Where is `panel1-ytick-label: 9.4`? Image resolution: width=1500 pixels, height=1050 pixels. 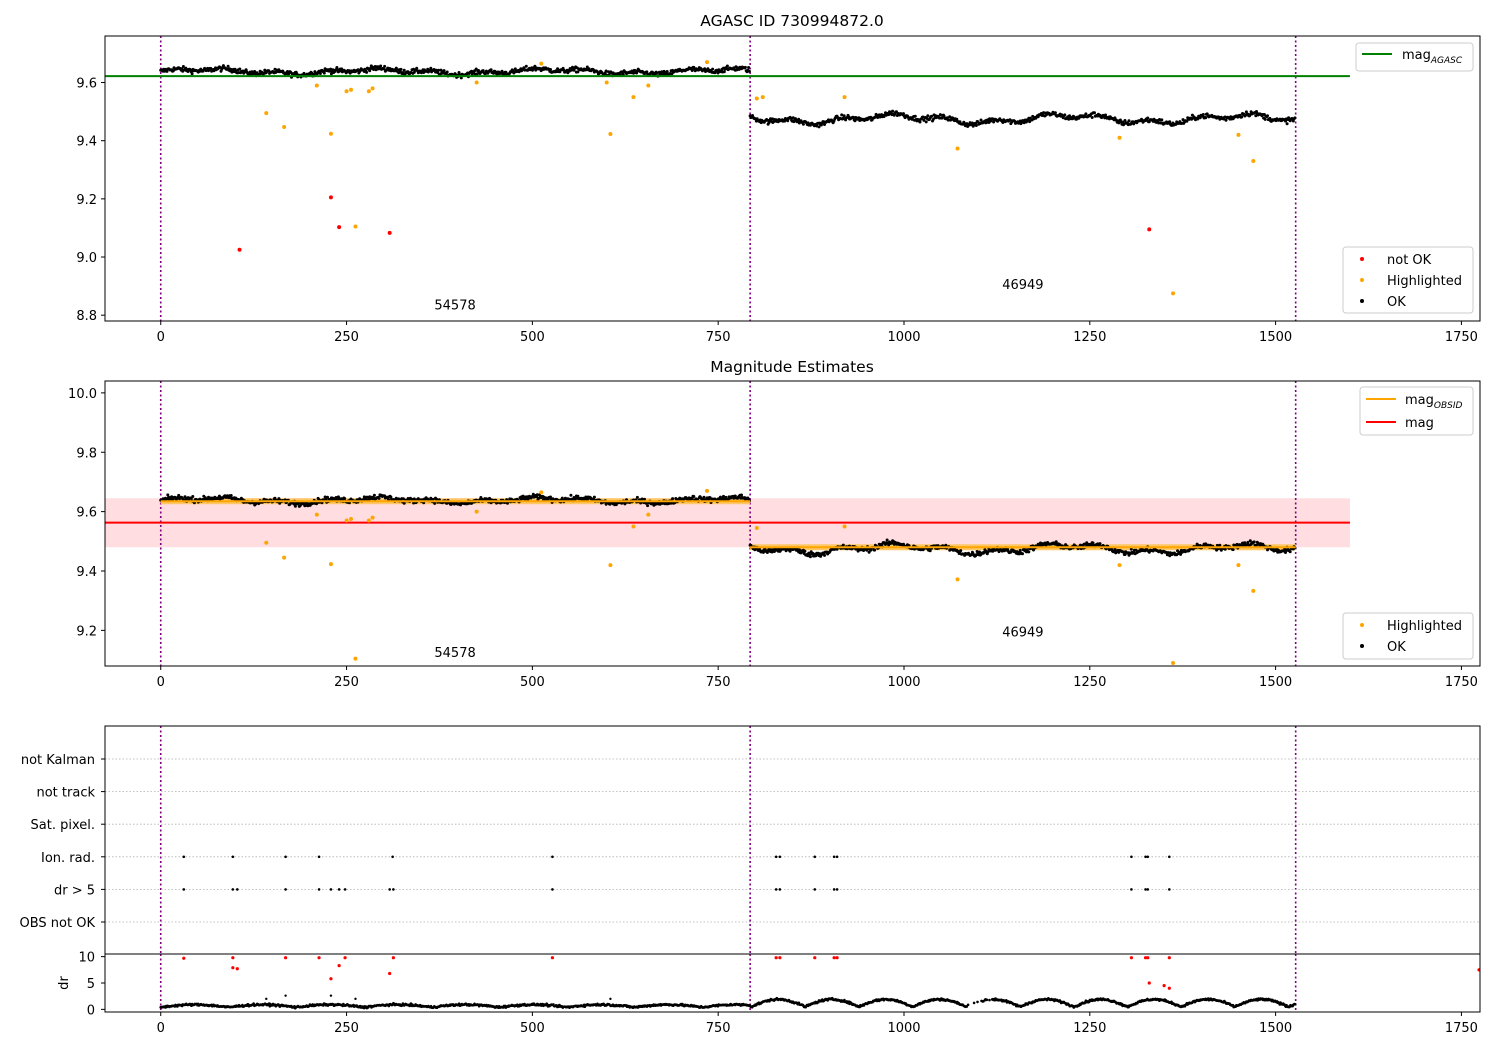 panel1-ytick-label: 9.4 is located at coordinates (86, 142).